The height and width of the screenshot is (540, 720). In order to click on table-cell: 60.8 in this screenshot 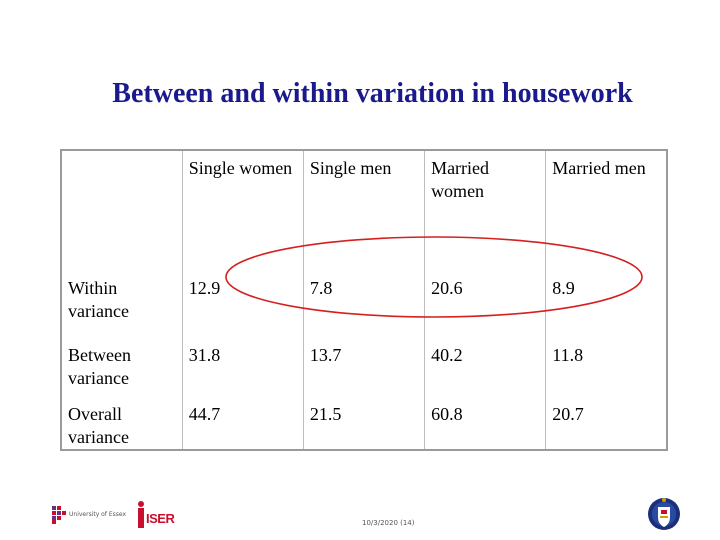, I will do `click(485, 425)`.